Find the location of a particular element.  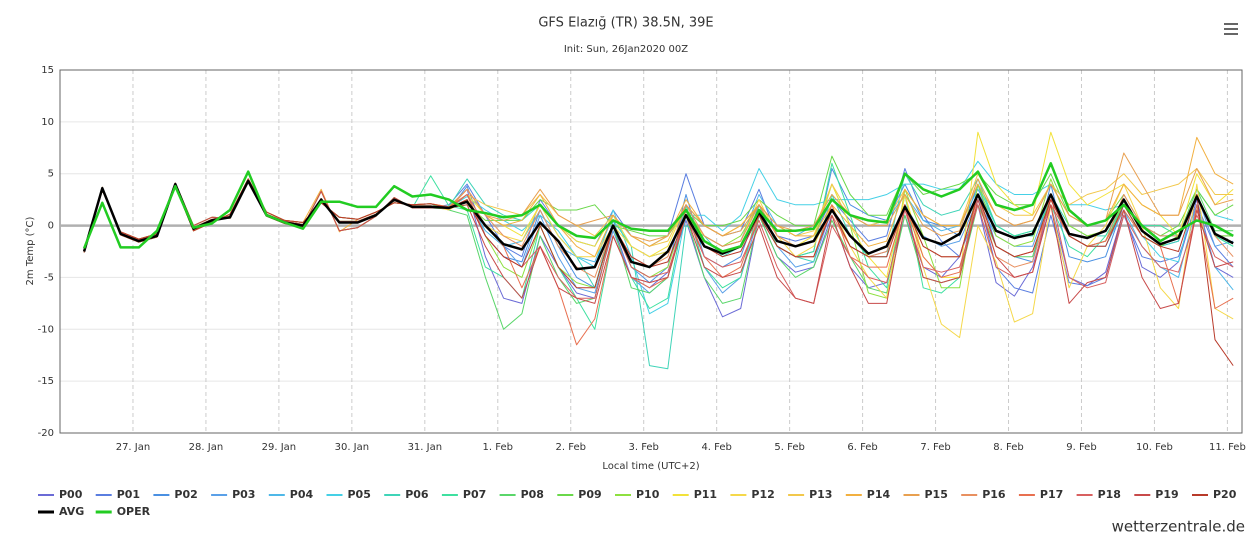

y-tick-label: -5 is located at coordinates (49, 277).